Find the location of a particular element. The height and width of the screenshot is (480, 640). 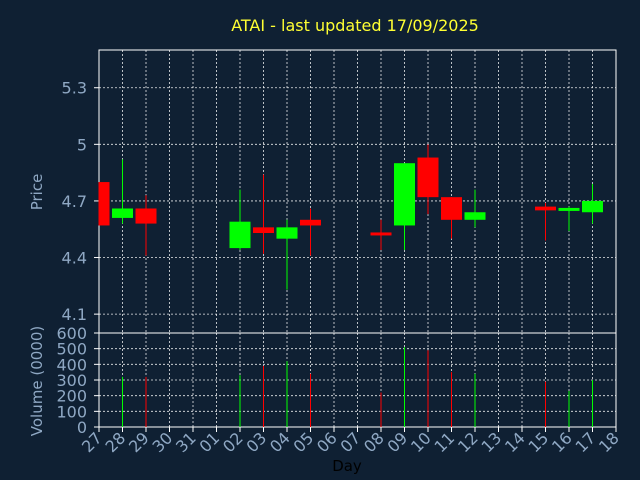

price-tick-label: 5.3 is located at coordinates (74, 88).